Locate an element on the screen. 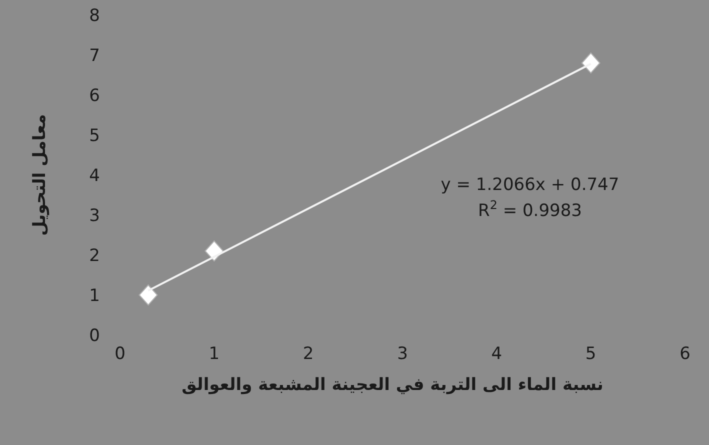  x-tick-label: 6 is located at coordinates (685, 354).